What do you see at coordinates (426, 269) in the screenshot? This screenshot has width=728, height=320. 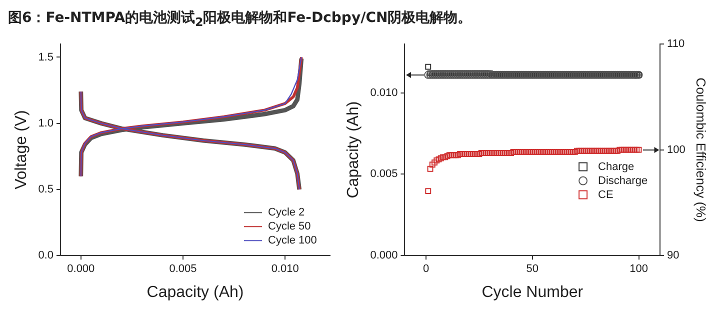 I see `x-tick-label: 0` at bounding box center [426, 269].